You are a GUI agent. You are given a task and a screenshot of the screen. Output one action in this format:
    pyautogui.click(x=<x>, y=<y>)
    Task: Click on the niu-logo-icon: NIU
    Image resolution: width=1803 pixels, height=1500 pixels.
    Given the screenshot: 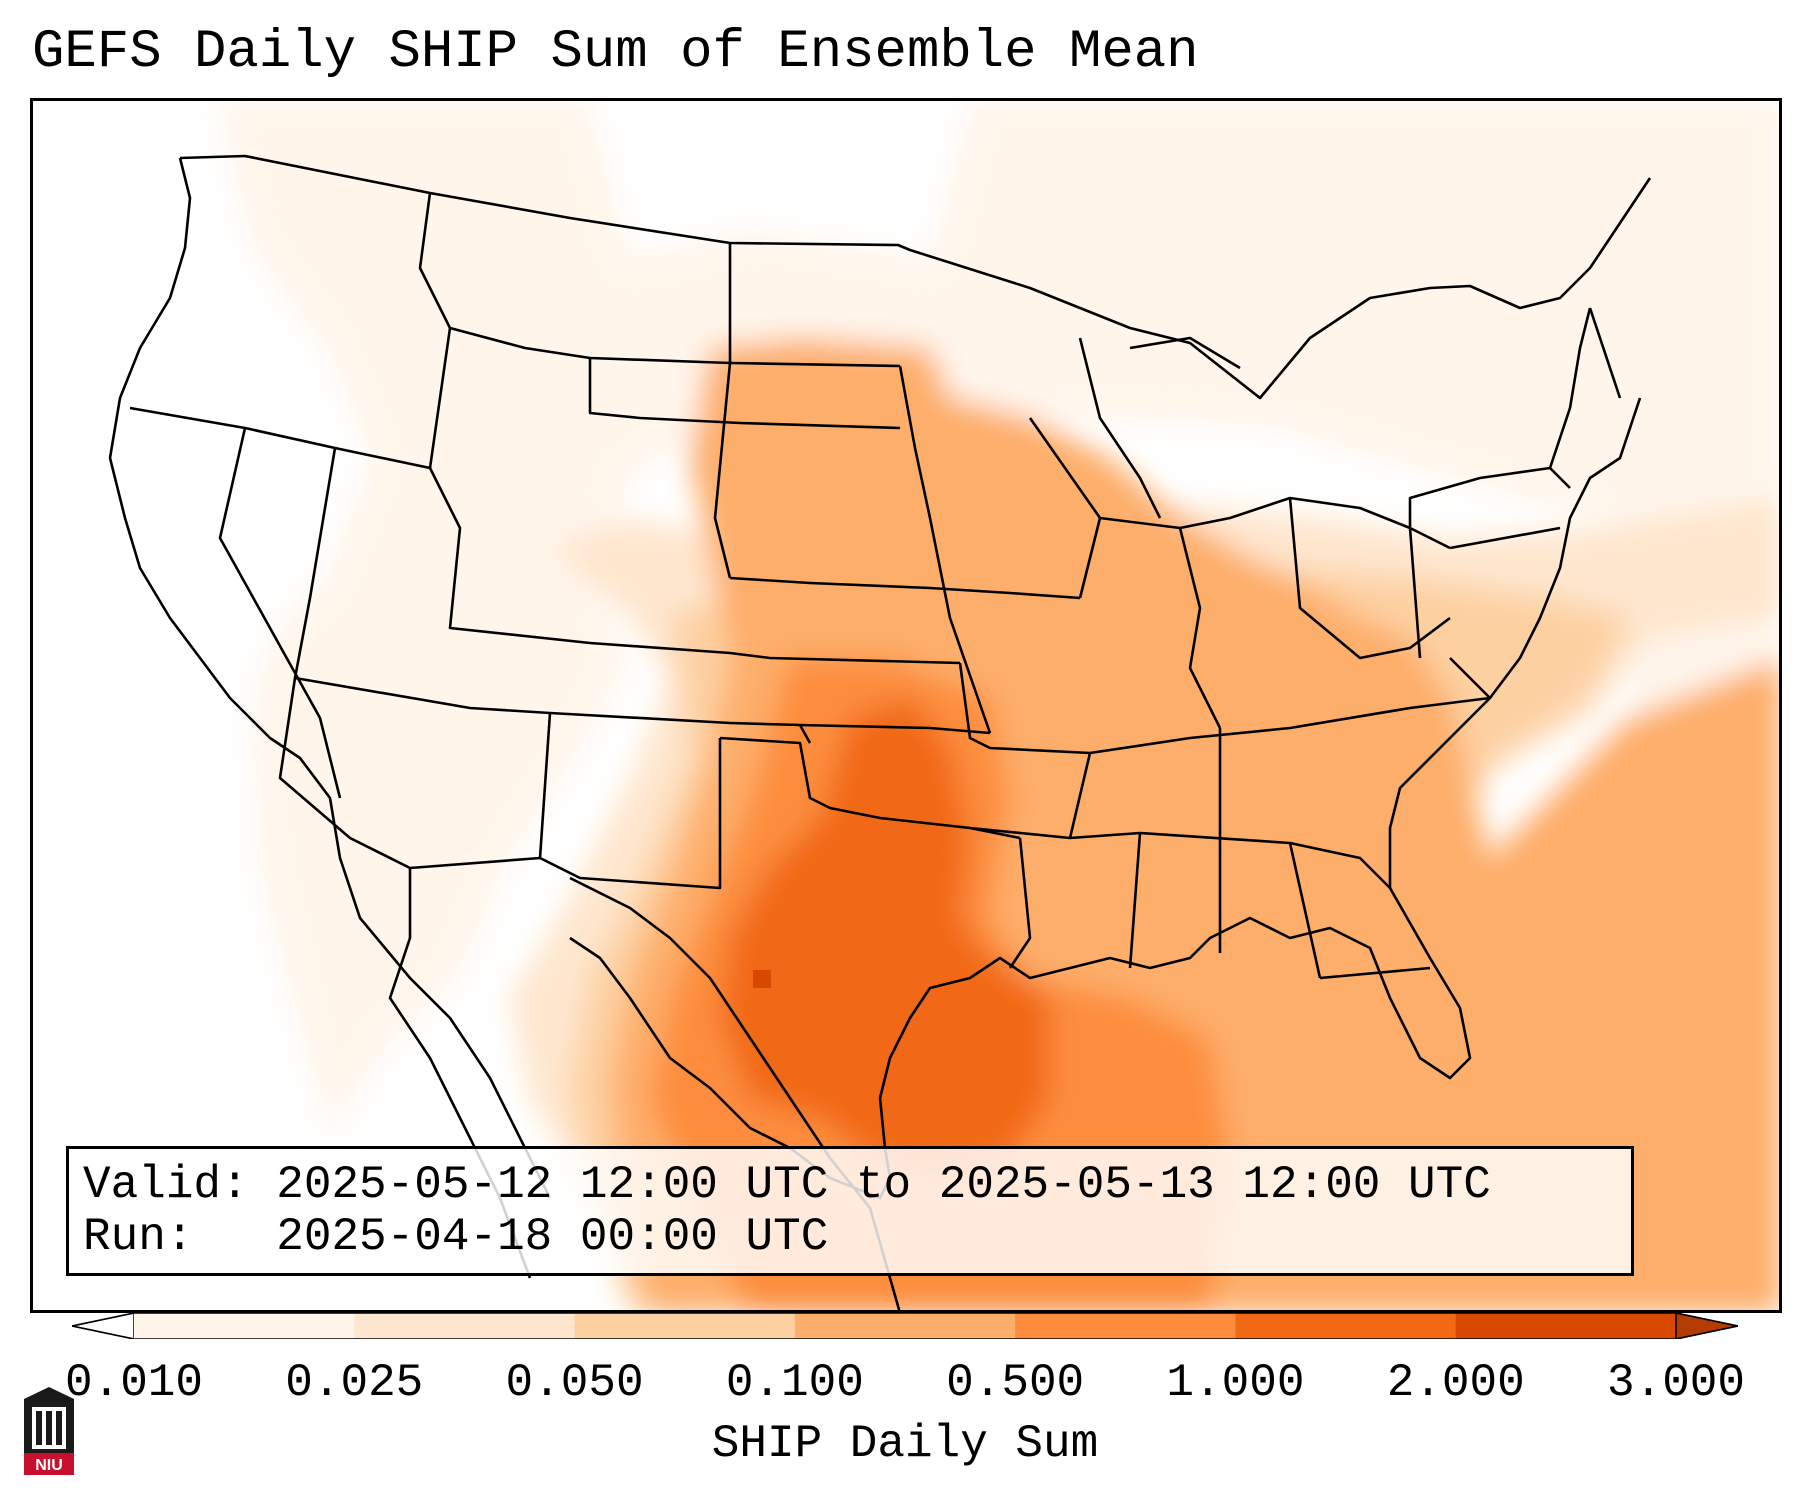 What is the action you would take?
    pyautogui.click(x=49, y=1431)
    